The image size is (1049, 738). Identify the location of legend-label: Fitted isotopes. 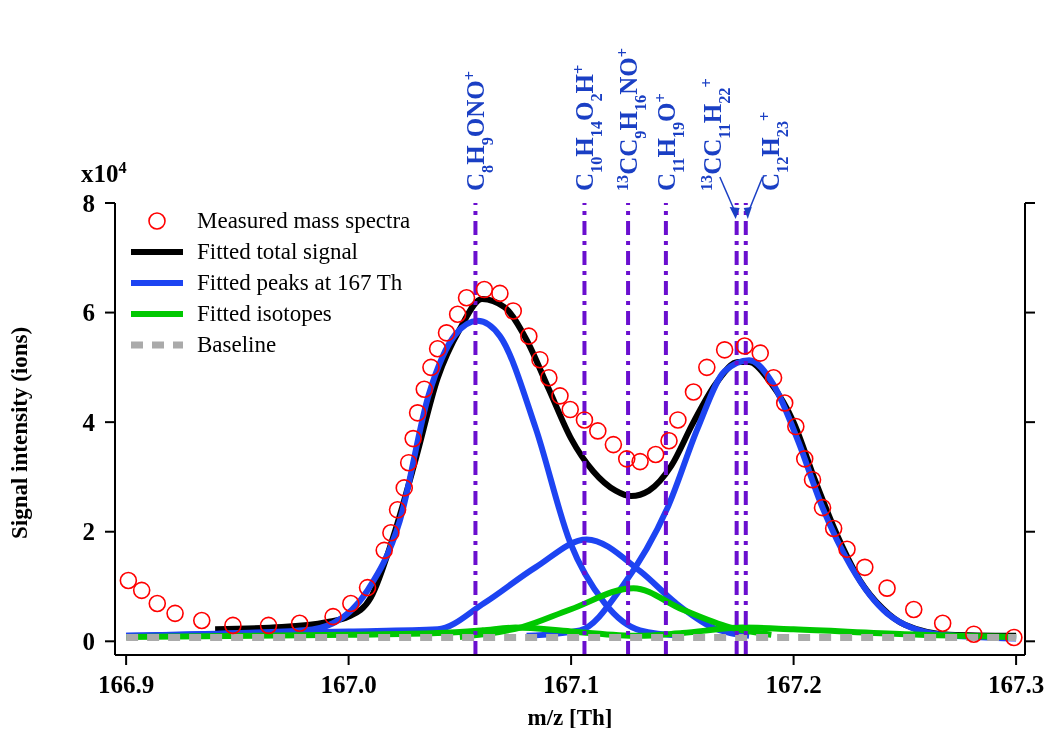
(264, 314).